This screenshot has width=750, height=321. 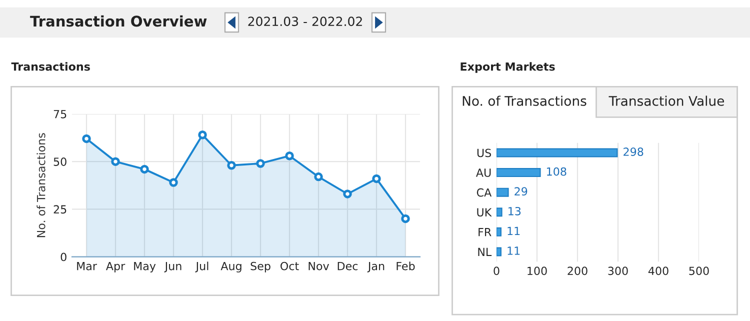 I want to click on x-tick-label: Aug, so click(x=231, y=267).